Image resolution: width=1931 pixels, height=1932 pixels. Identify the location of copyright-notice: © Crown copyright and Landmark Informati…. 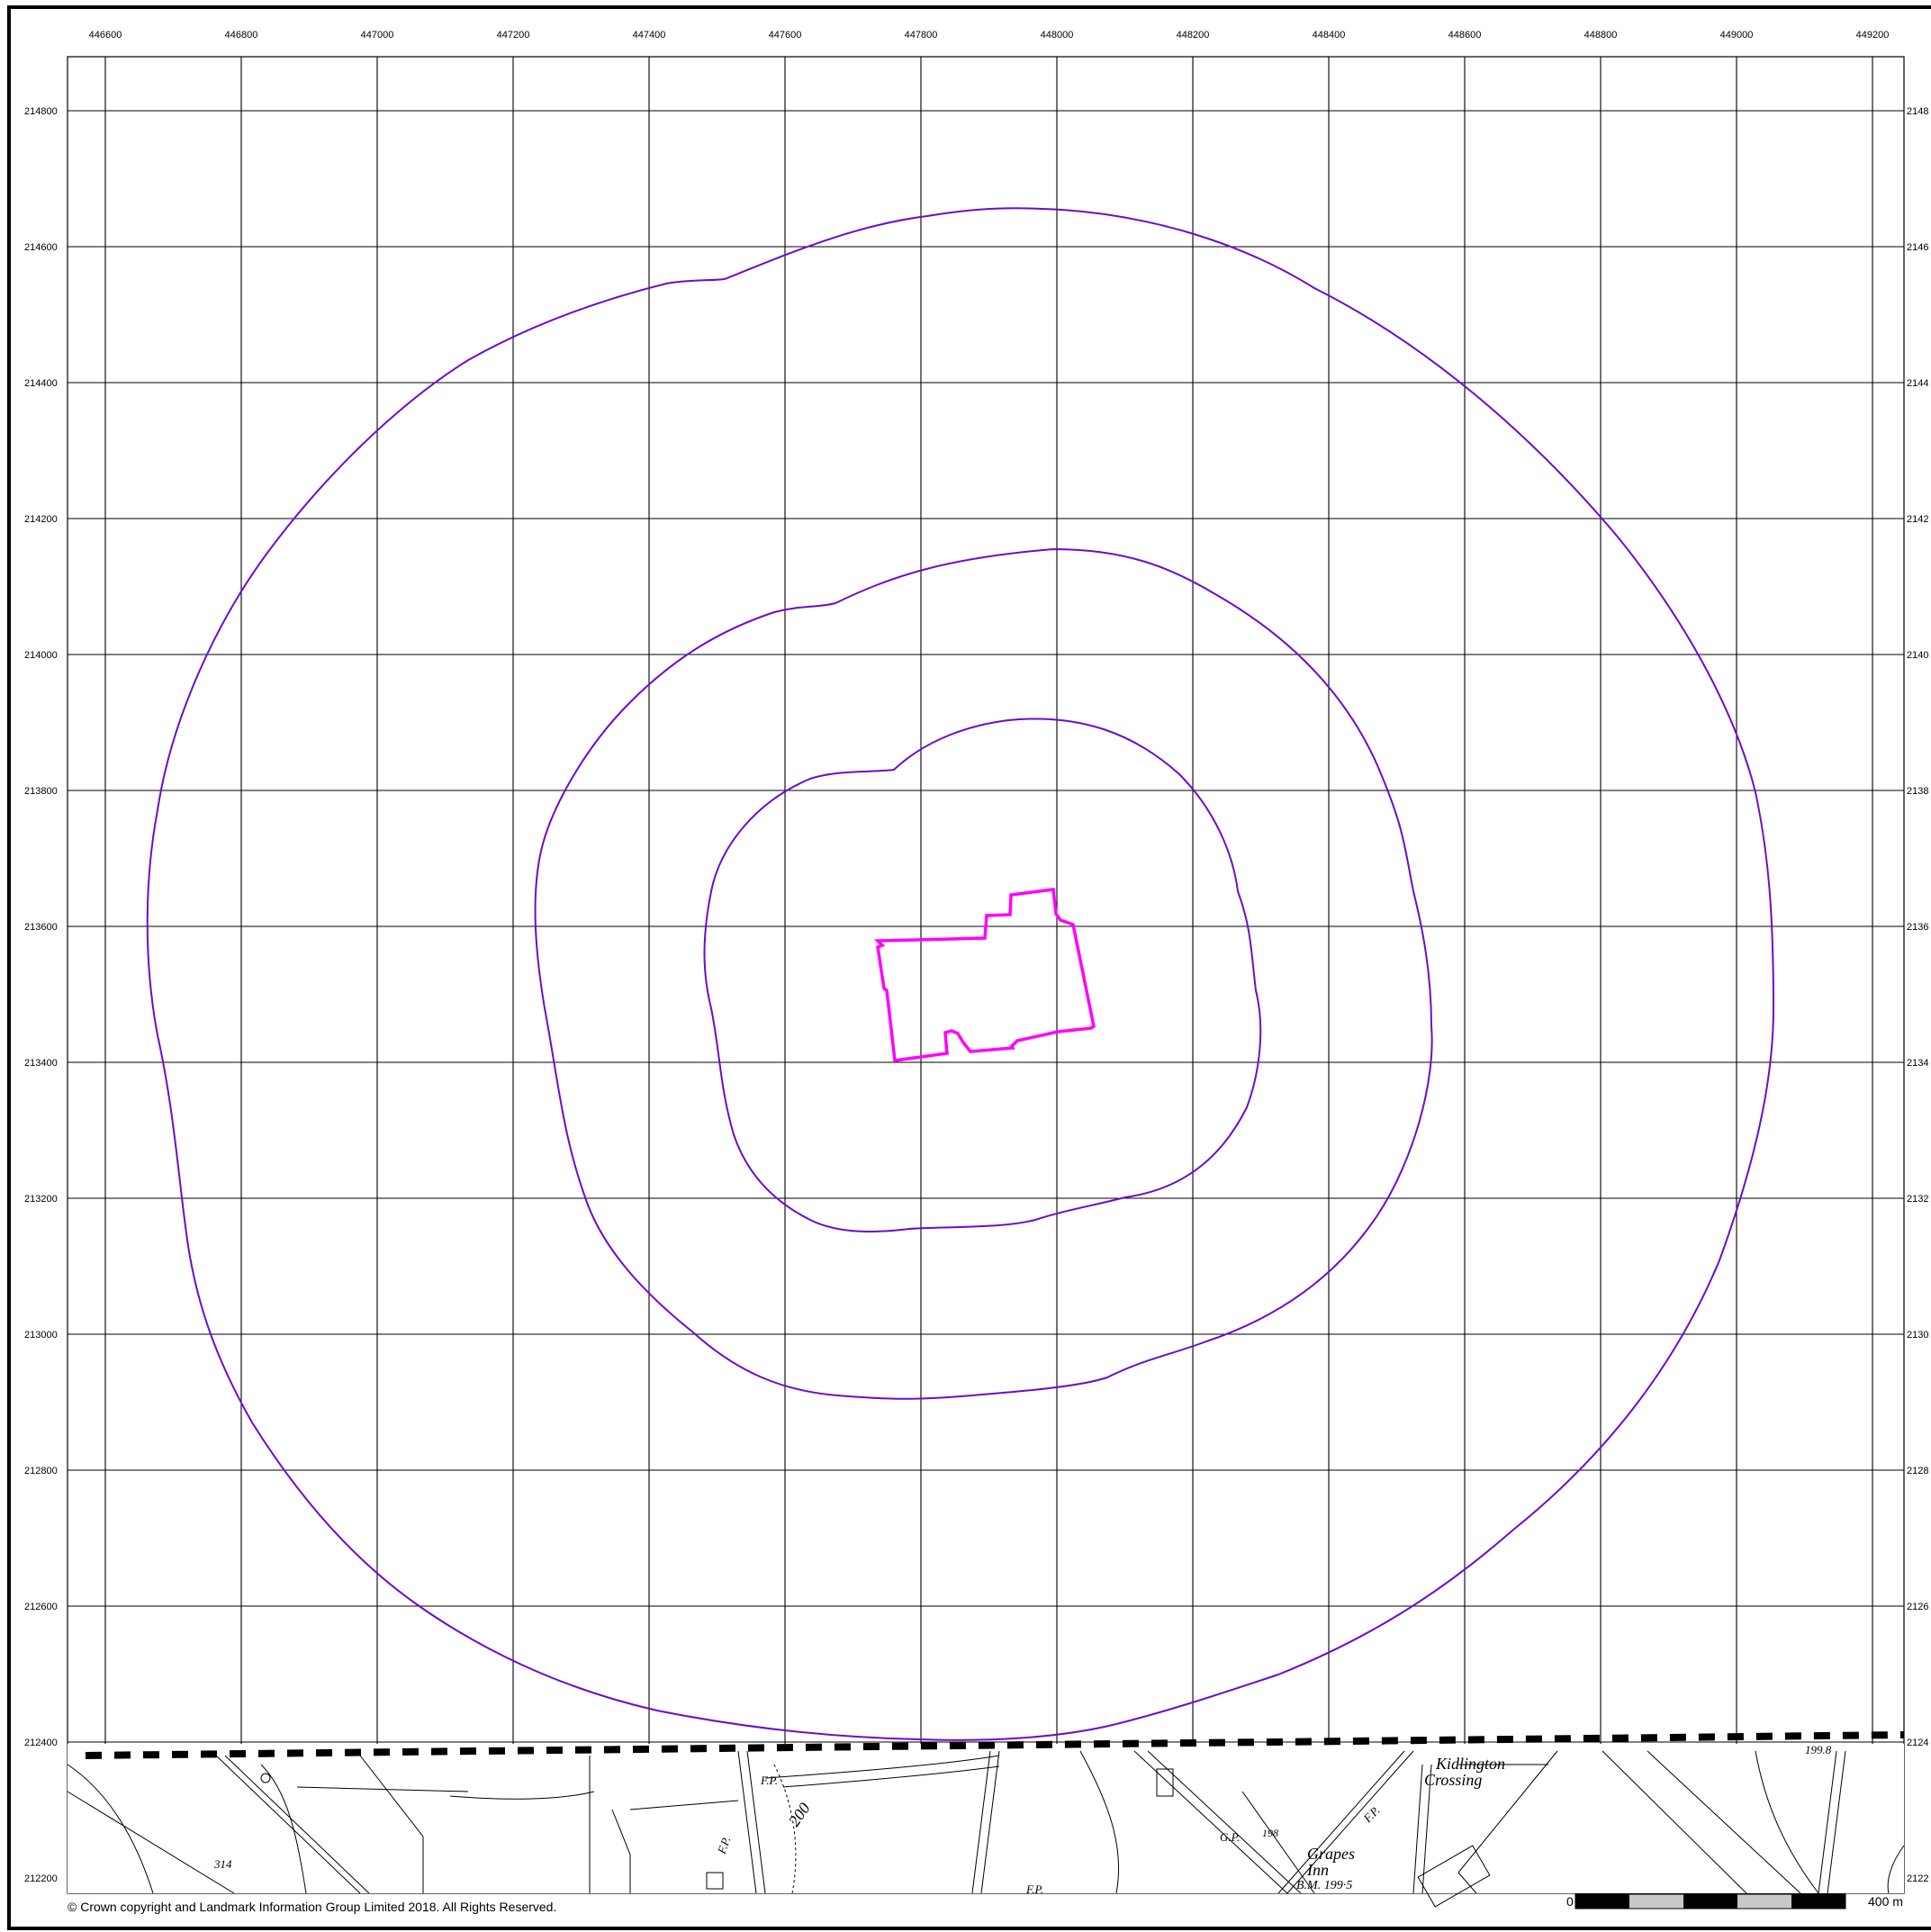
(312, 1907).